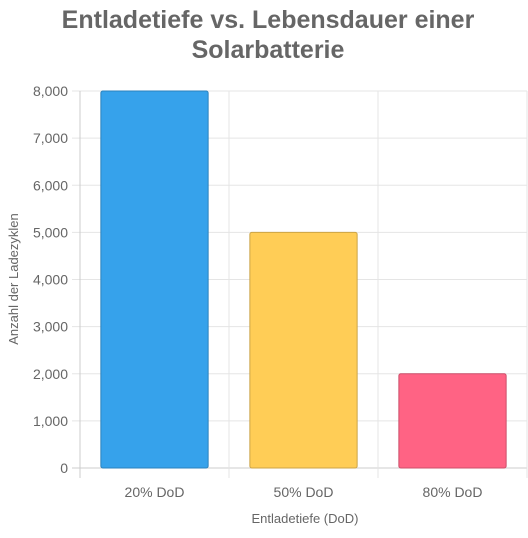  Describe the element at coordinates (50, 421) in the screenshot. I see `y-tick-label: 1,000` at that location.